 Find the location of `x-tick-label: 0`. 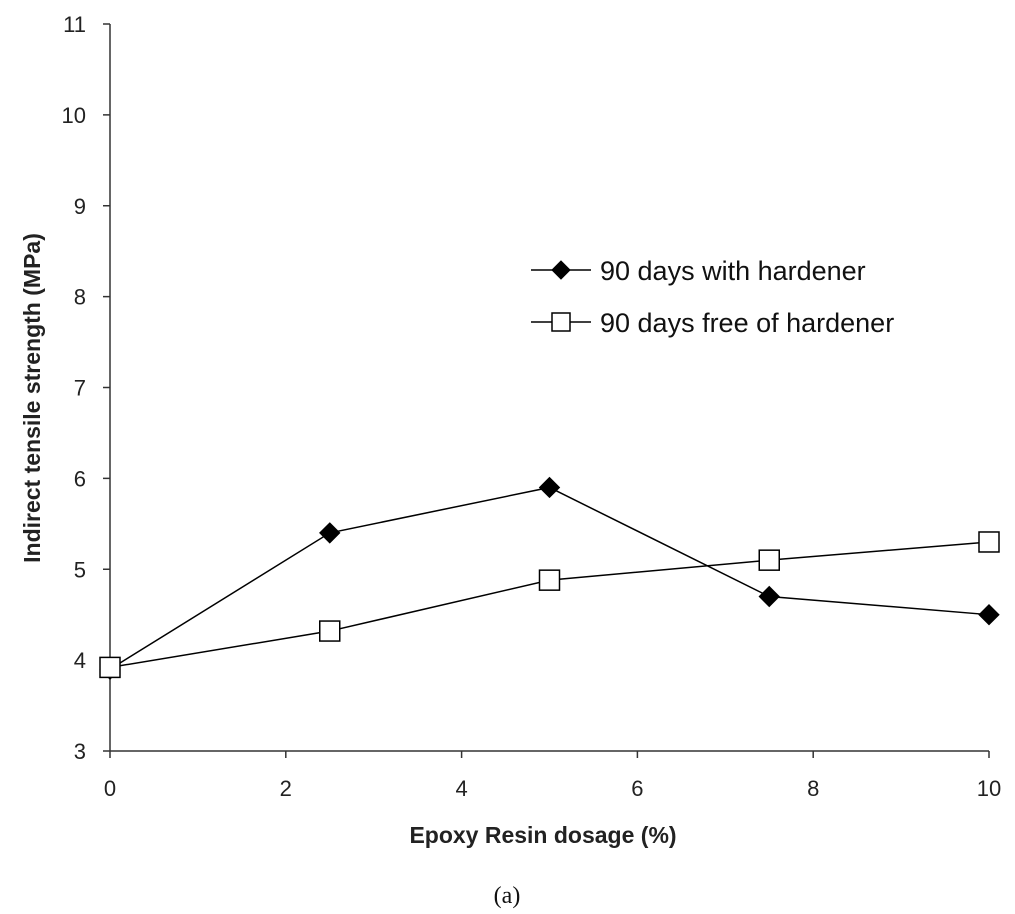

x-tick-label: 0 is located at coordinates (110, 788).